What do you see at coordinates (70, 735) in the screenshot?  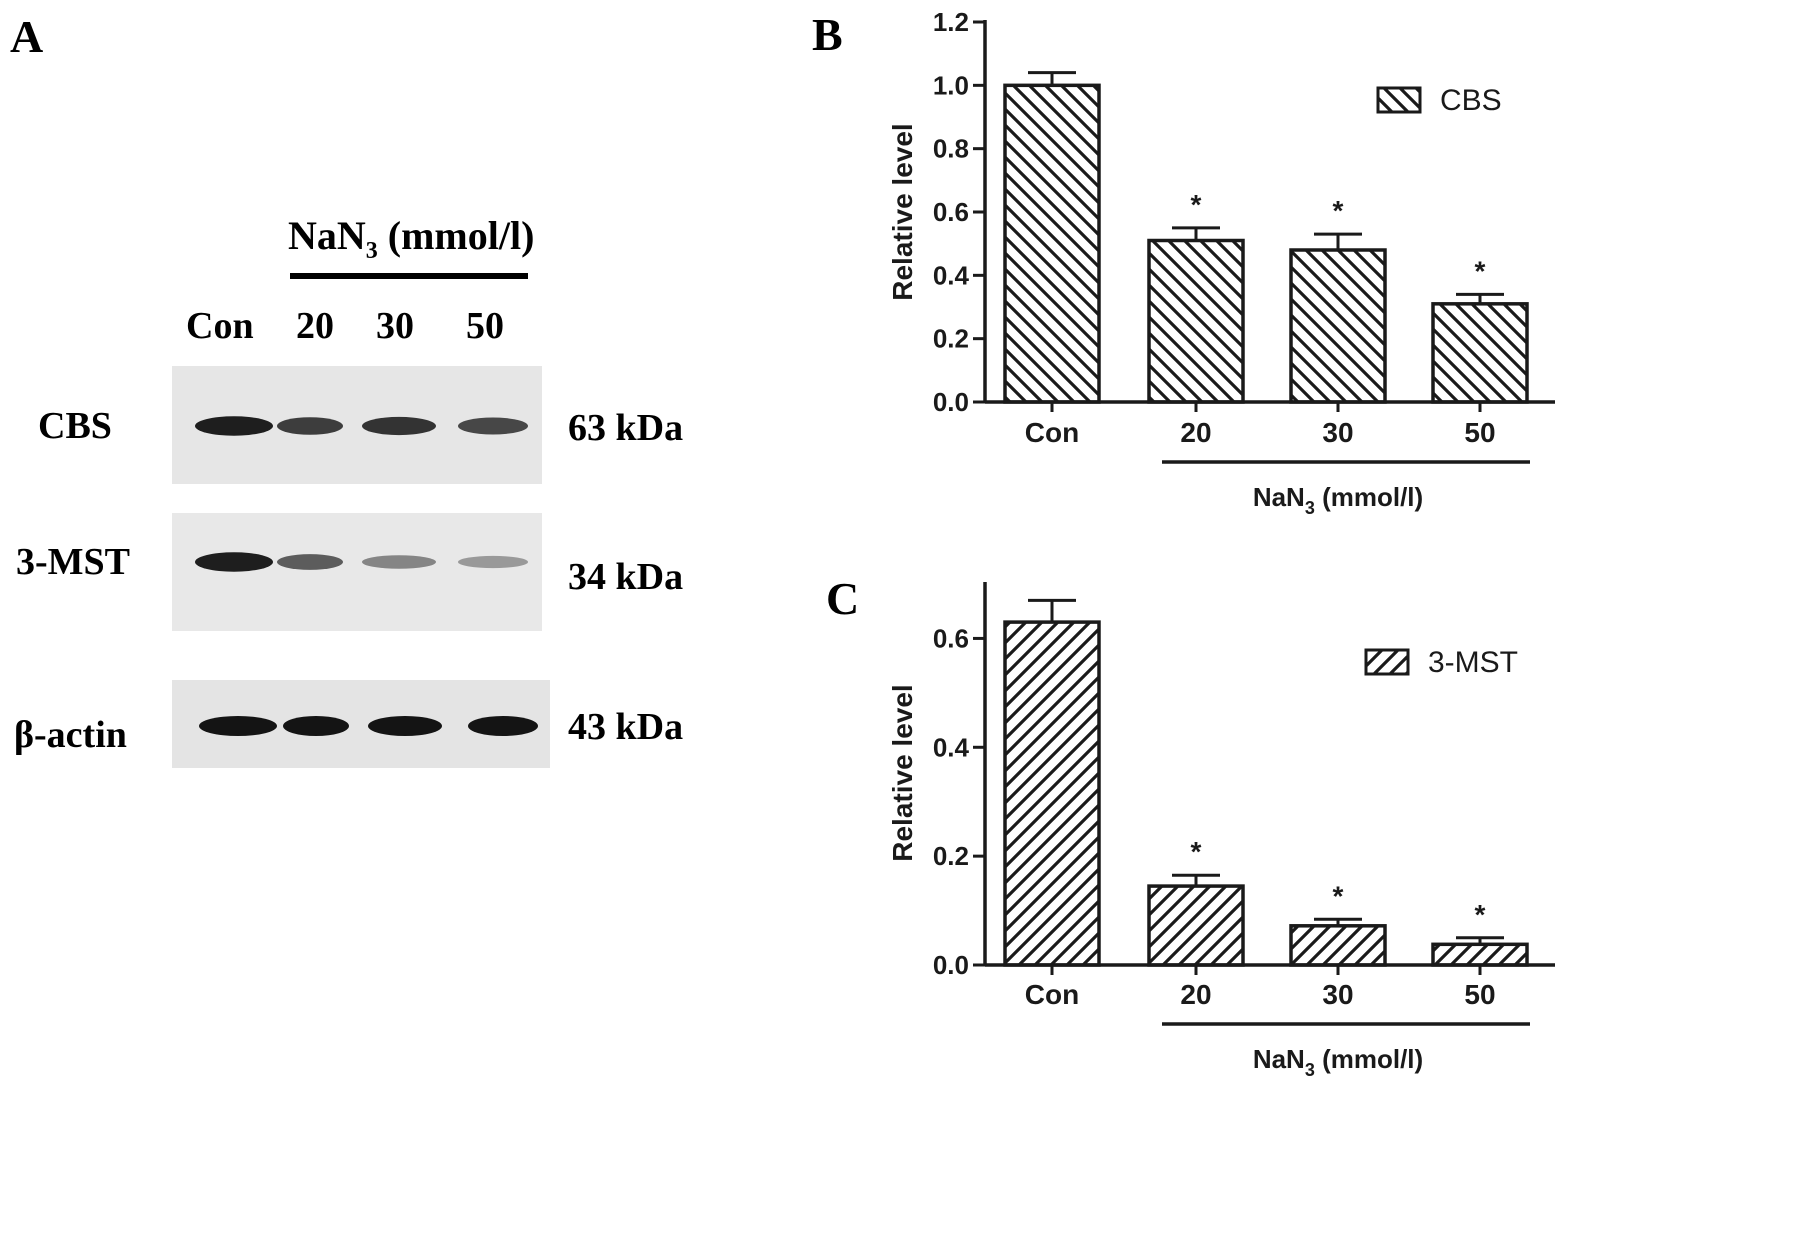 I see `blot-protein-label: β-actin` at bounding box center [70, 735].